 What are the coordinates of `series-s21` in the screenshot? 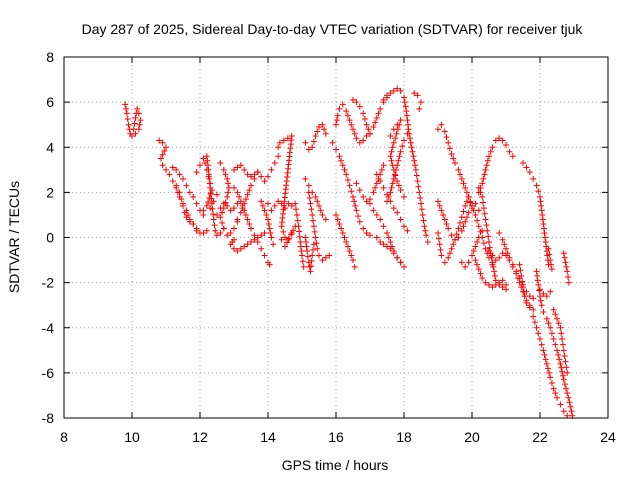 It's located at (351, 189).